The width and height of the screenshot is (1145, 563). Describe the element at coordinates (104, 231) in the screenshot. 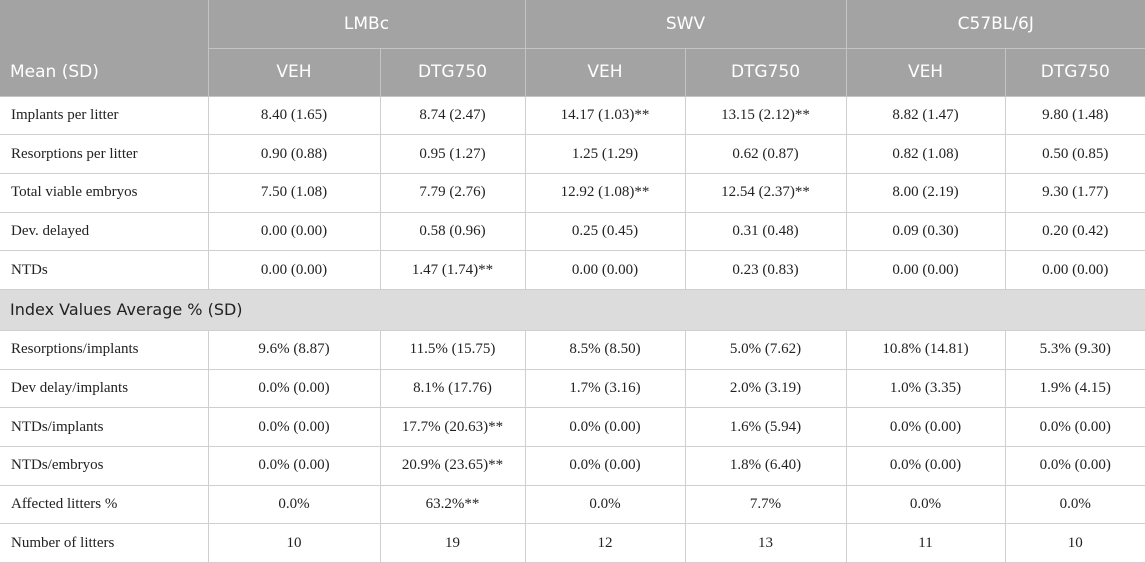

I see `row-label: Dev. delayed` at that location.